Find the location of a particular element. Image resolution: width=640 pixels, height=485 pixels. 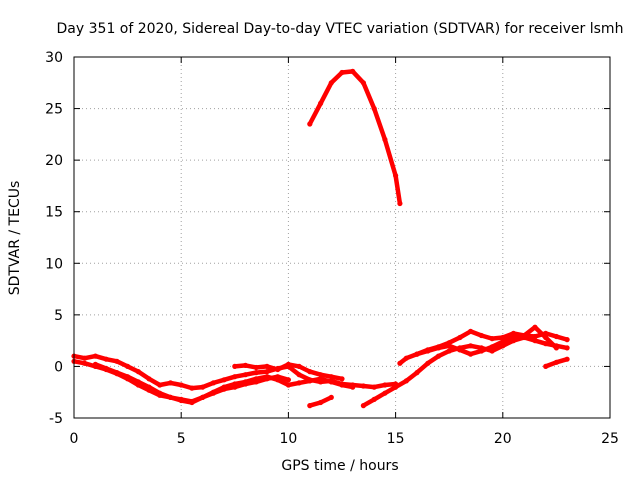

x-tick-label: 25 is located at coordinates (610, 439).